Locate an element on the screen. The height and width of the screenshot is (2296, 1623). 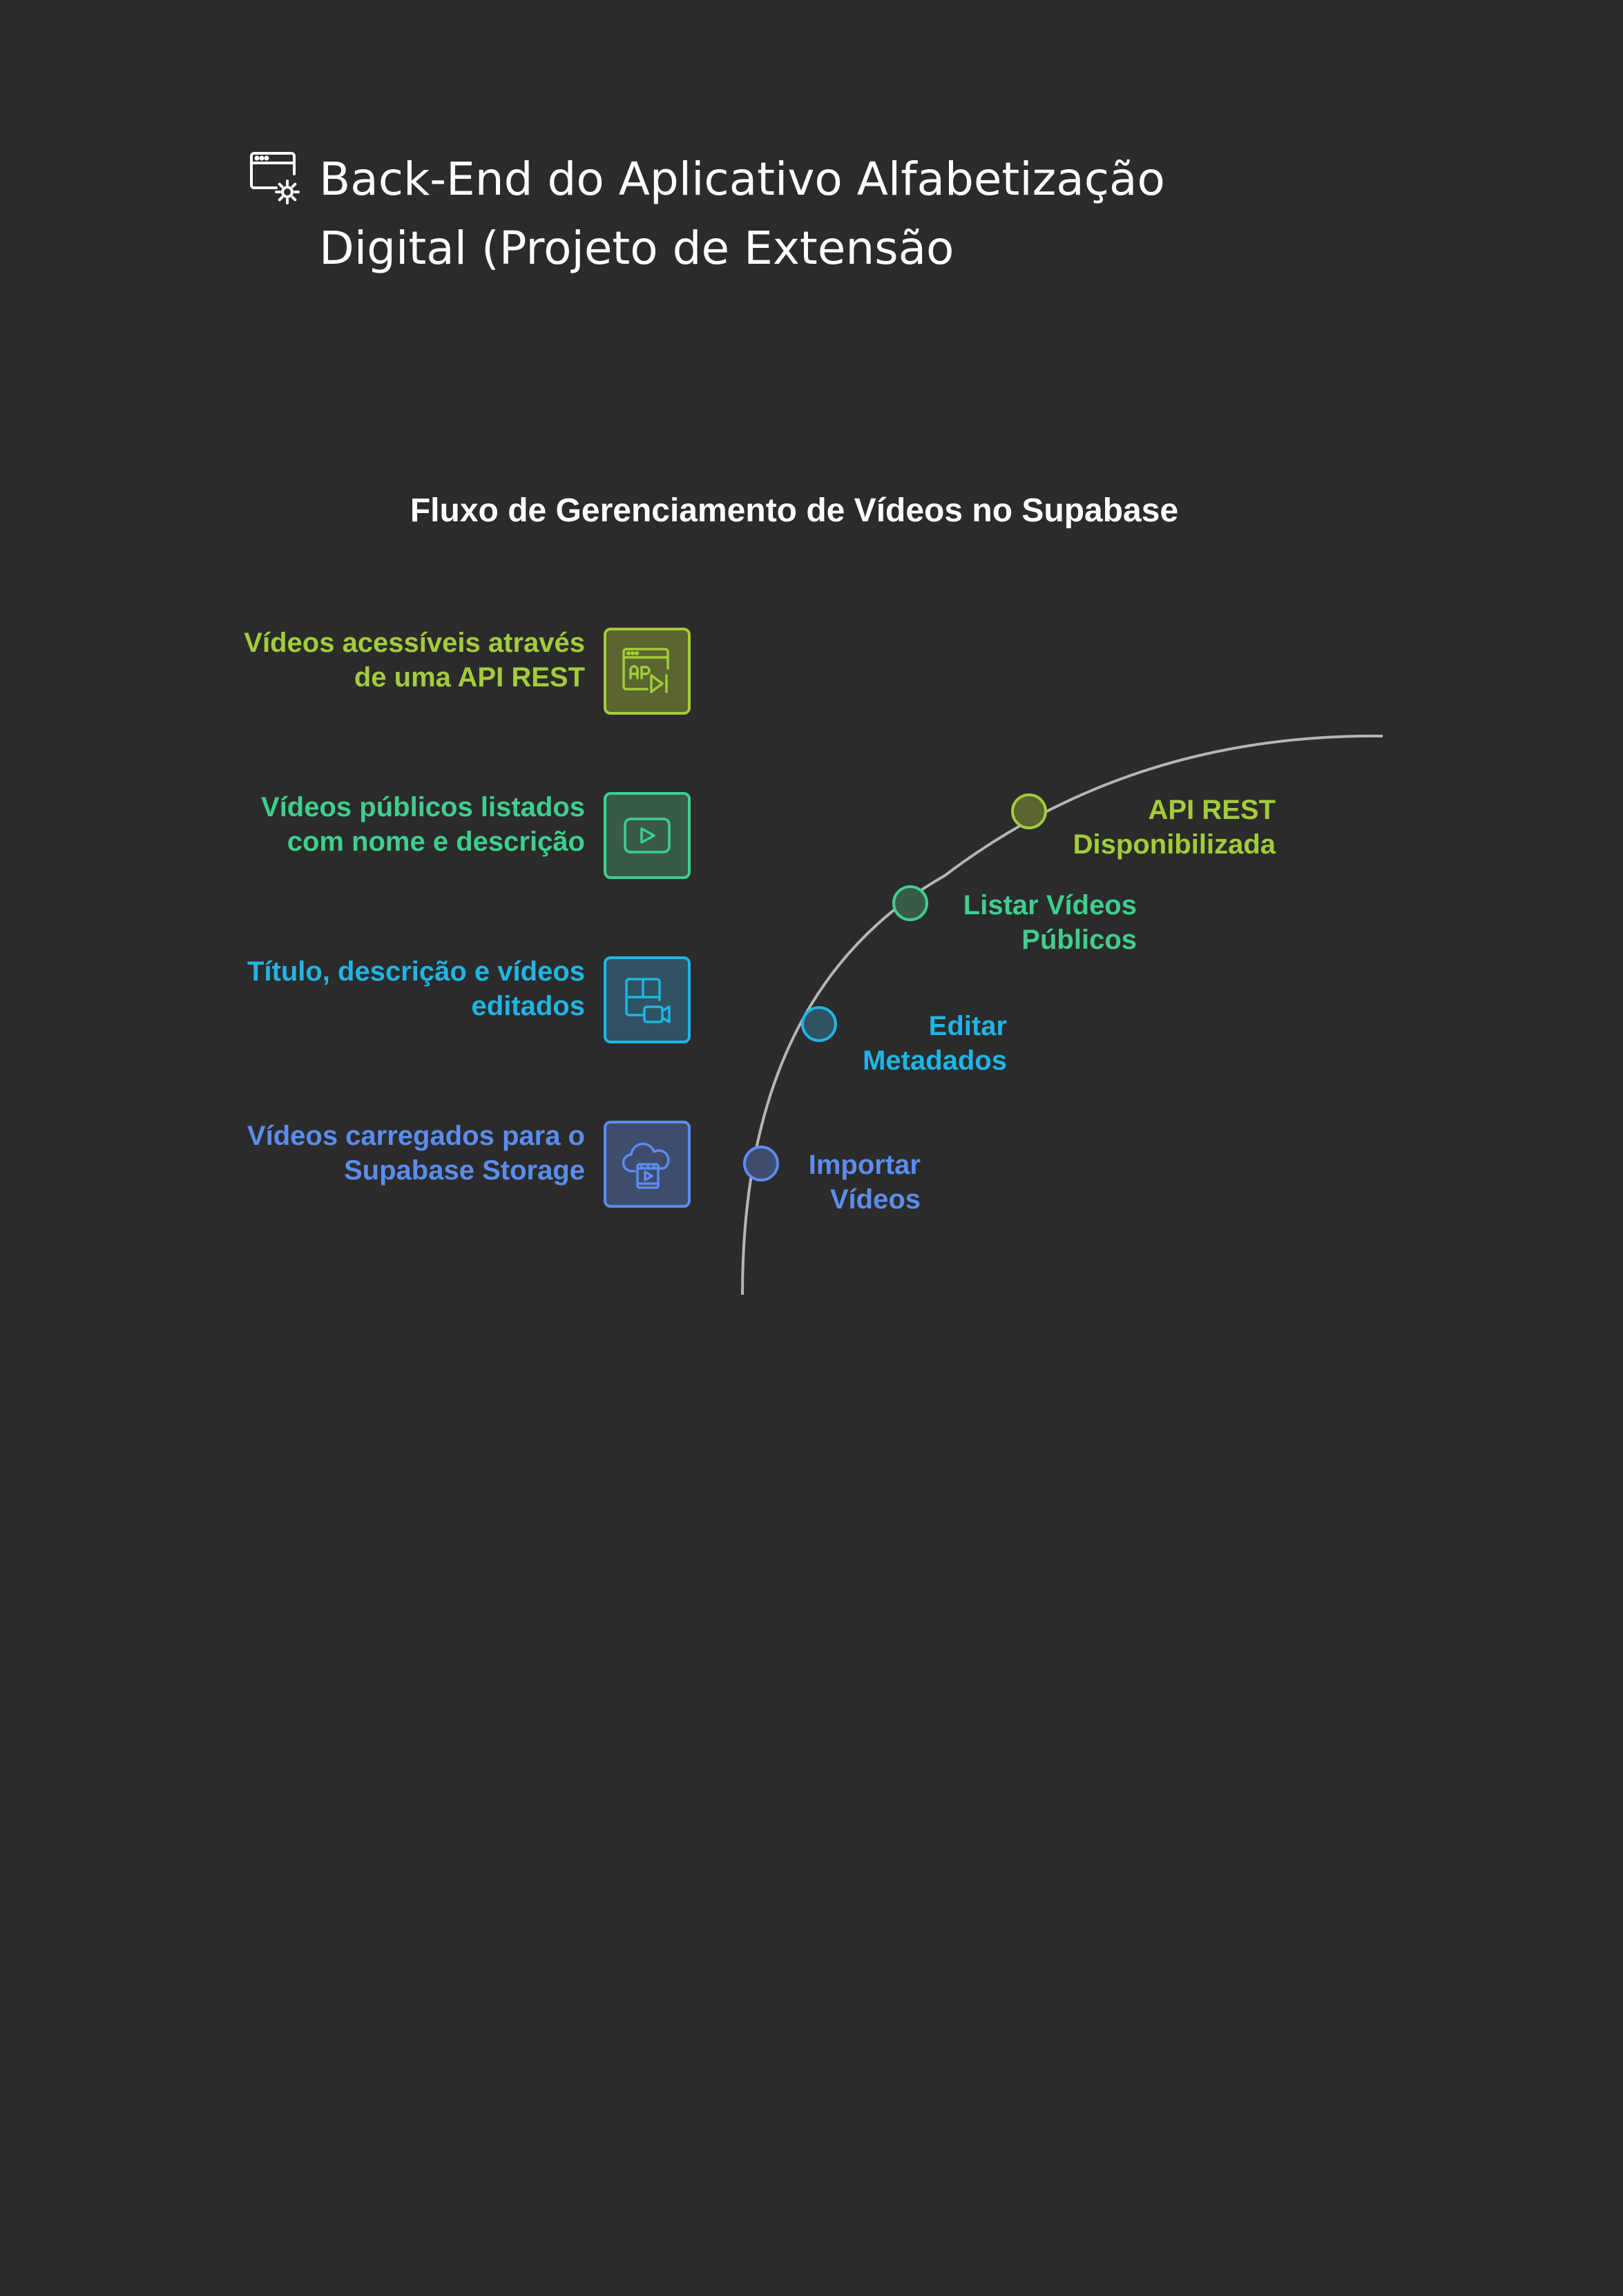
cloud-video-upload-icon is located at coordinates (646, 1165).